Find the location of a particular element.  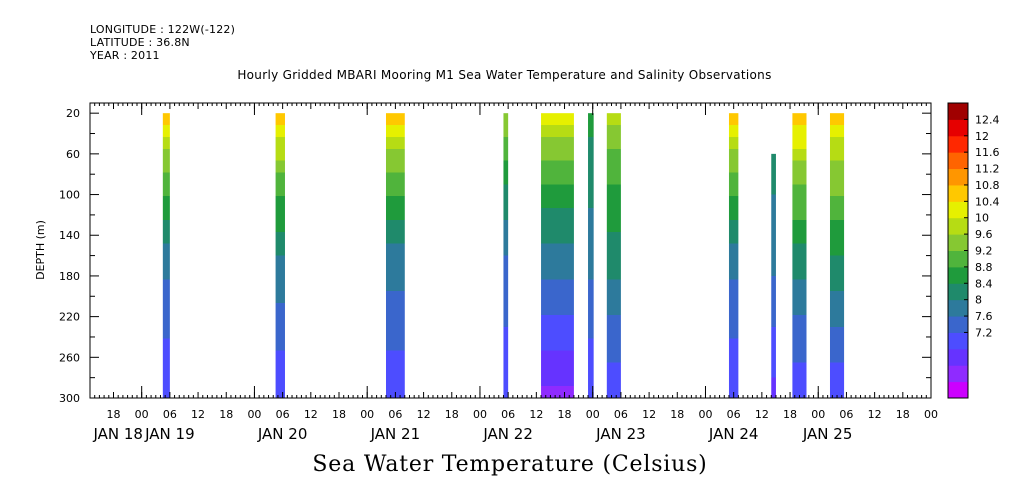

colorbar-label: 10.4 is located at coordinates (987, 201).